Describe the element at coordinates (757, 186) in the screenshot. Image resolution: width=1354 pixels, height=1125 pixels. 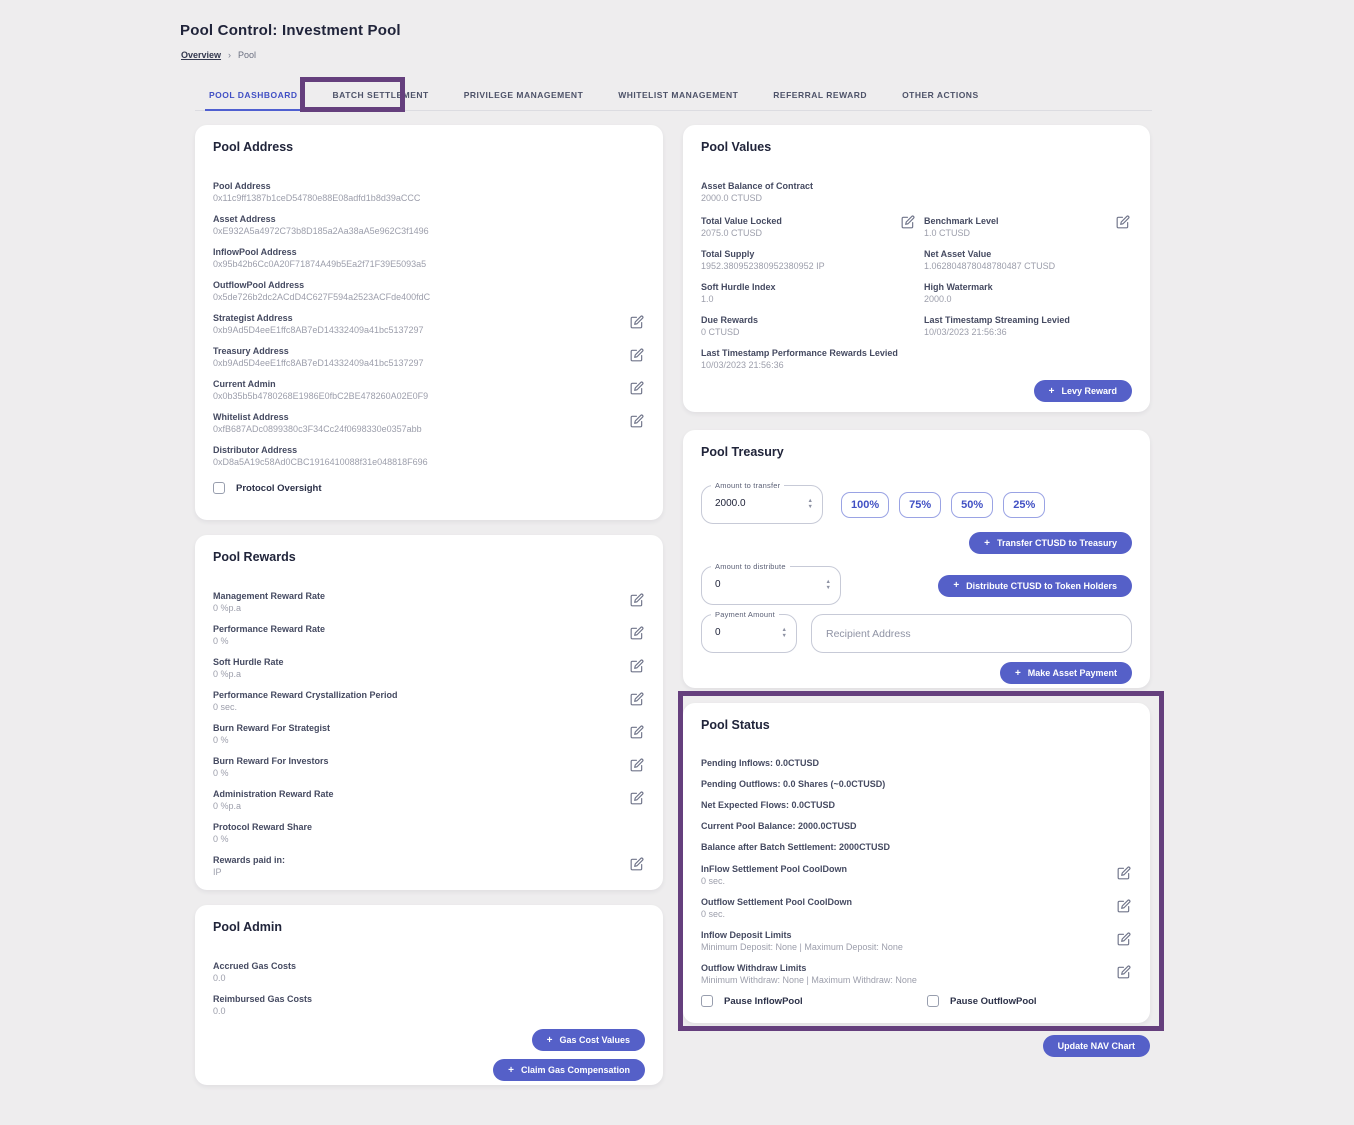
I see `field-label: Asset Balance of Contract` at that location.